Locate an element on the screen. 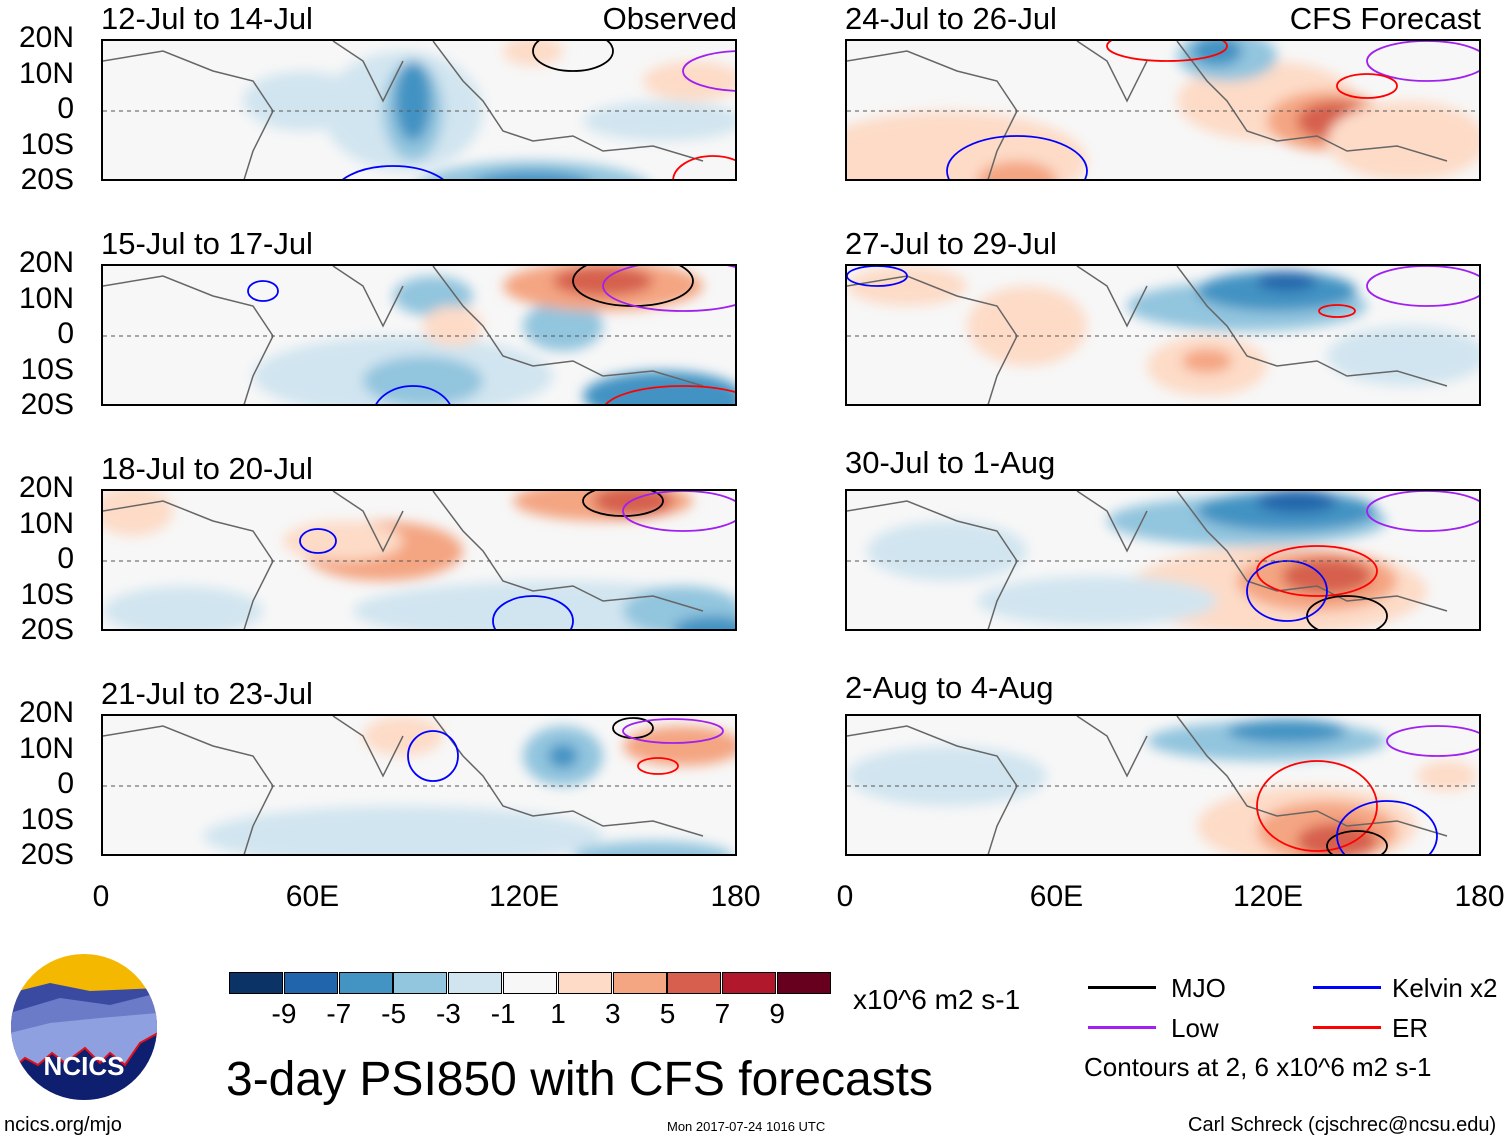  legend-line-mjo is located at coordinates (1122, 987).